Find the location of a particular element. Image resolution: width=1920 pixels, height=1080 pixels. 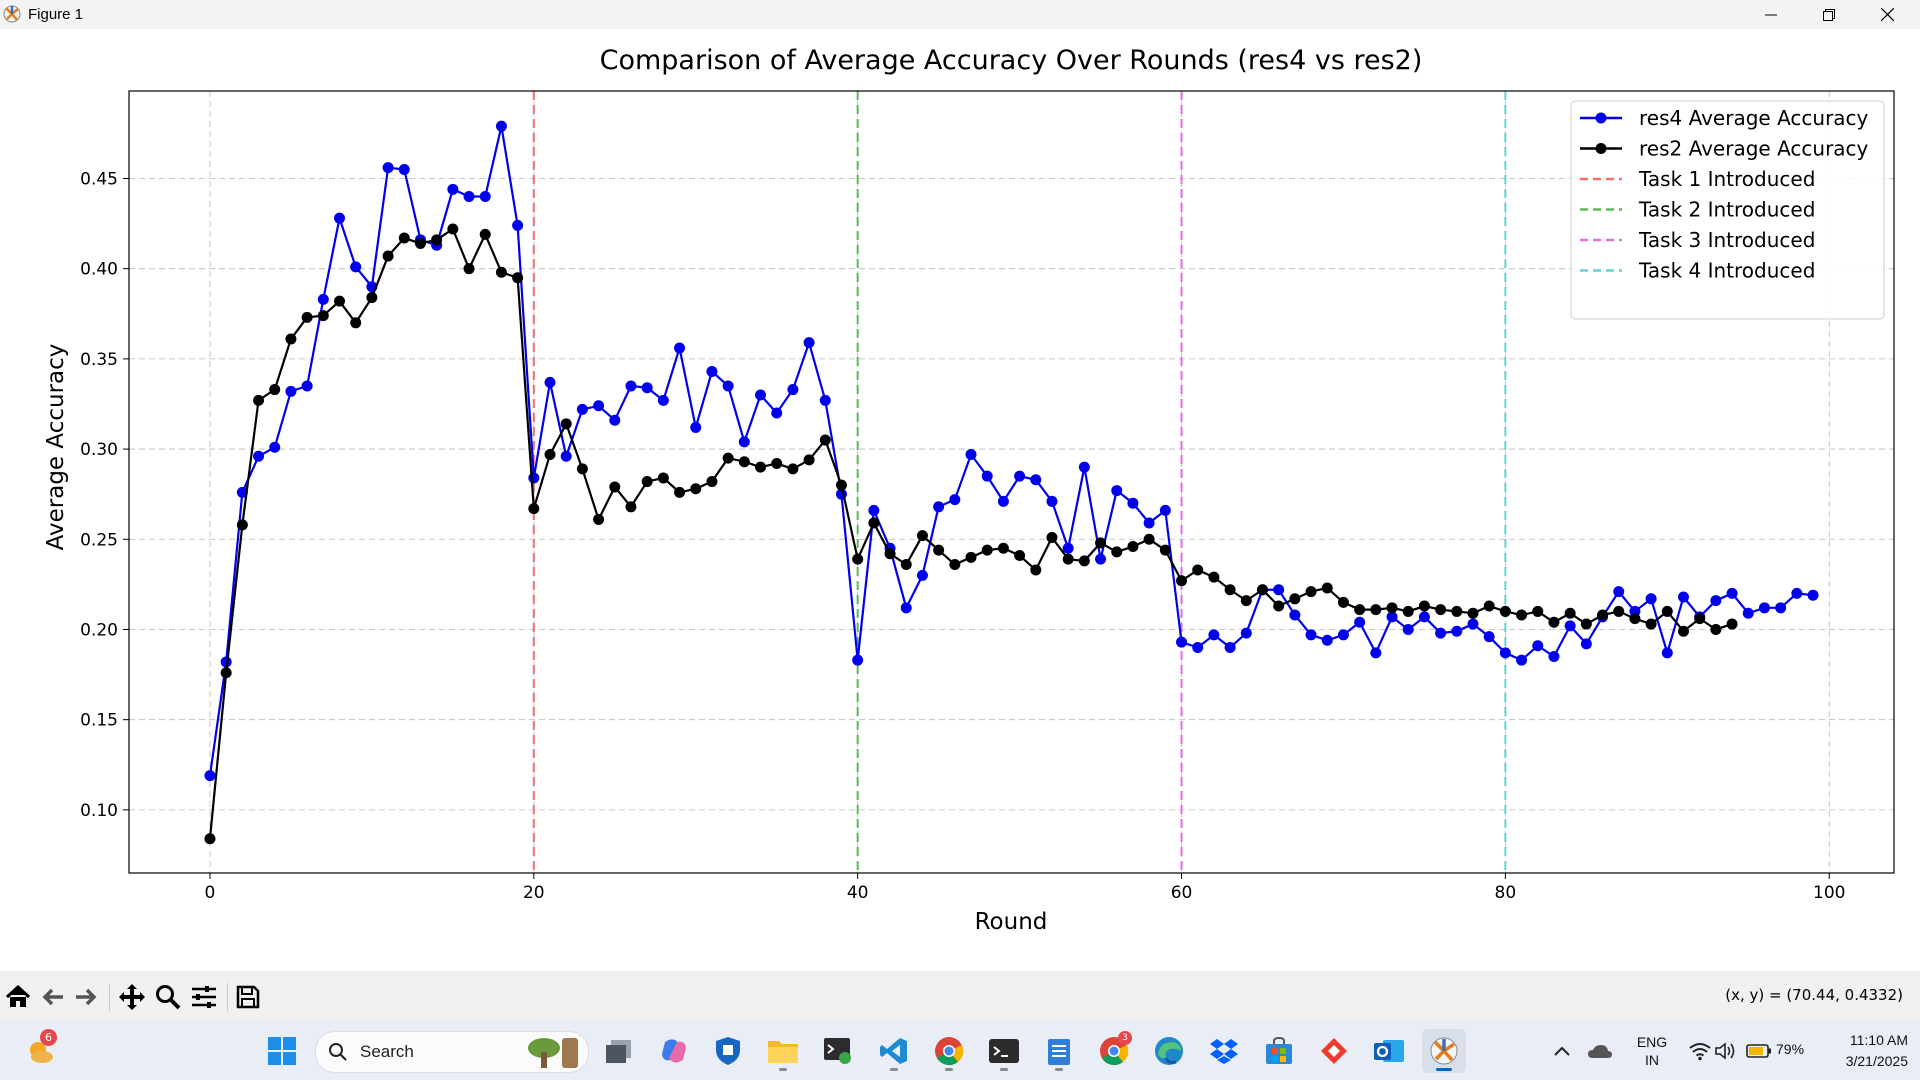

weather-widget: 6 is located at coordinates (40, 1051).